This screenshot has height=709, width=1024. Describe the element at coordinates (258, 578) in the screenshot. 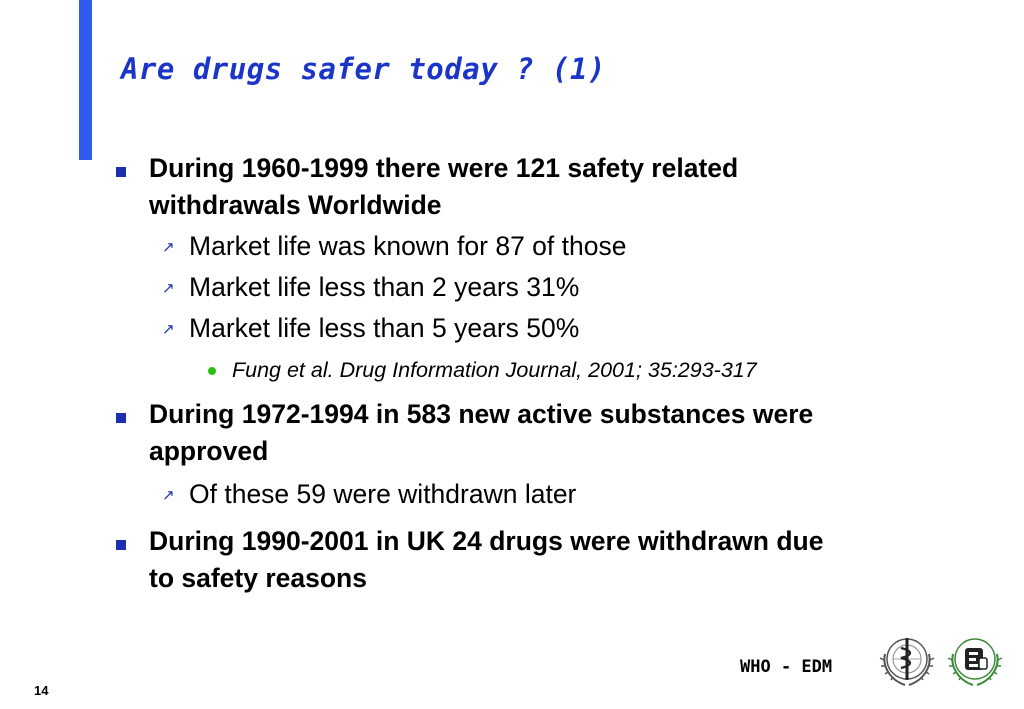

I see `bullet-3-line-2: to safety reasons` at that location.